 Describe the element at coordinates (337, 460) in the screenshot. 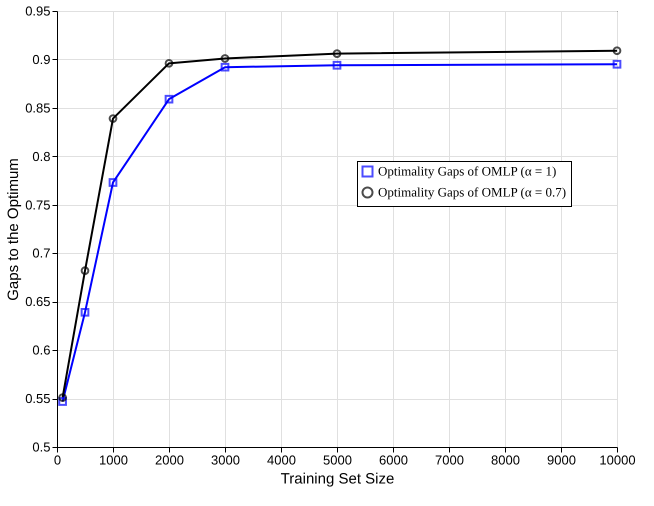

I see `x-tick-label: 5000` at that location.